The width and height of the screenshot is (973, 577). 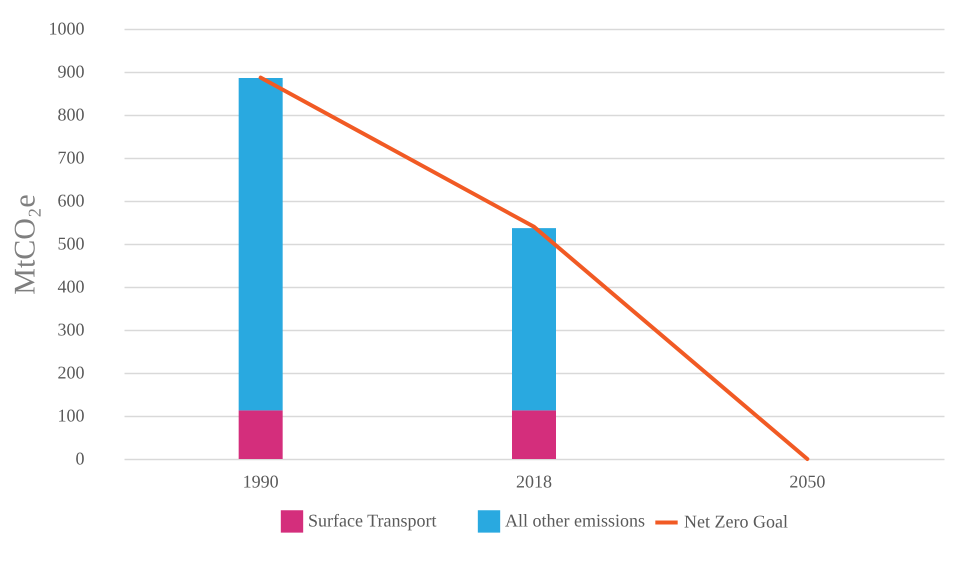 What do you see at coordinates (372, 520) in the screenshot?
I see `legend-label: Surface Transport` at bounding box center [372, 520].